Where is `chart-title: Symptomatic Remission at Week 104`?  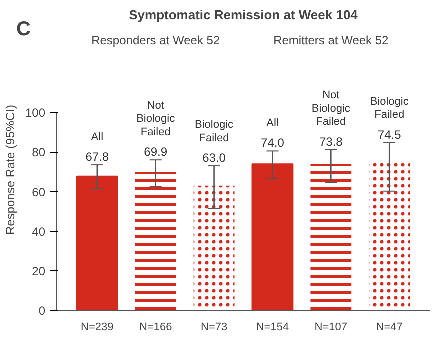
chart-title: Symptomatic Remission at Week 104 is located at coordinates (244, 15).